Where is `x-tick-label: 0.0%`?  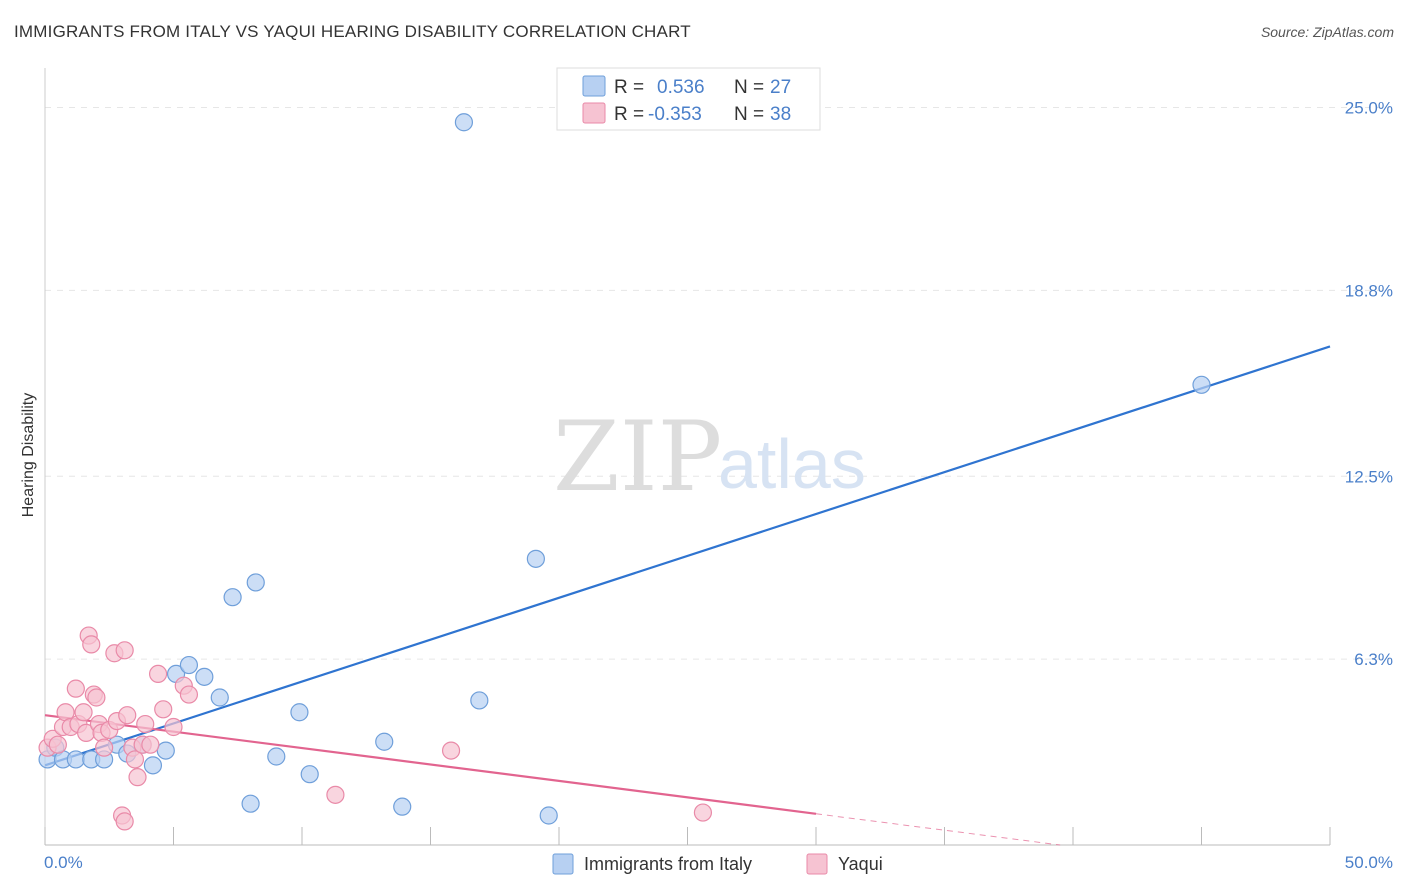 x-tick-label: 0.0% is located at coordinates (63, 862).